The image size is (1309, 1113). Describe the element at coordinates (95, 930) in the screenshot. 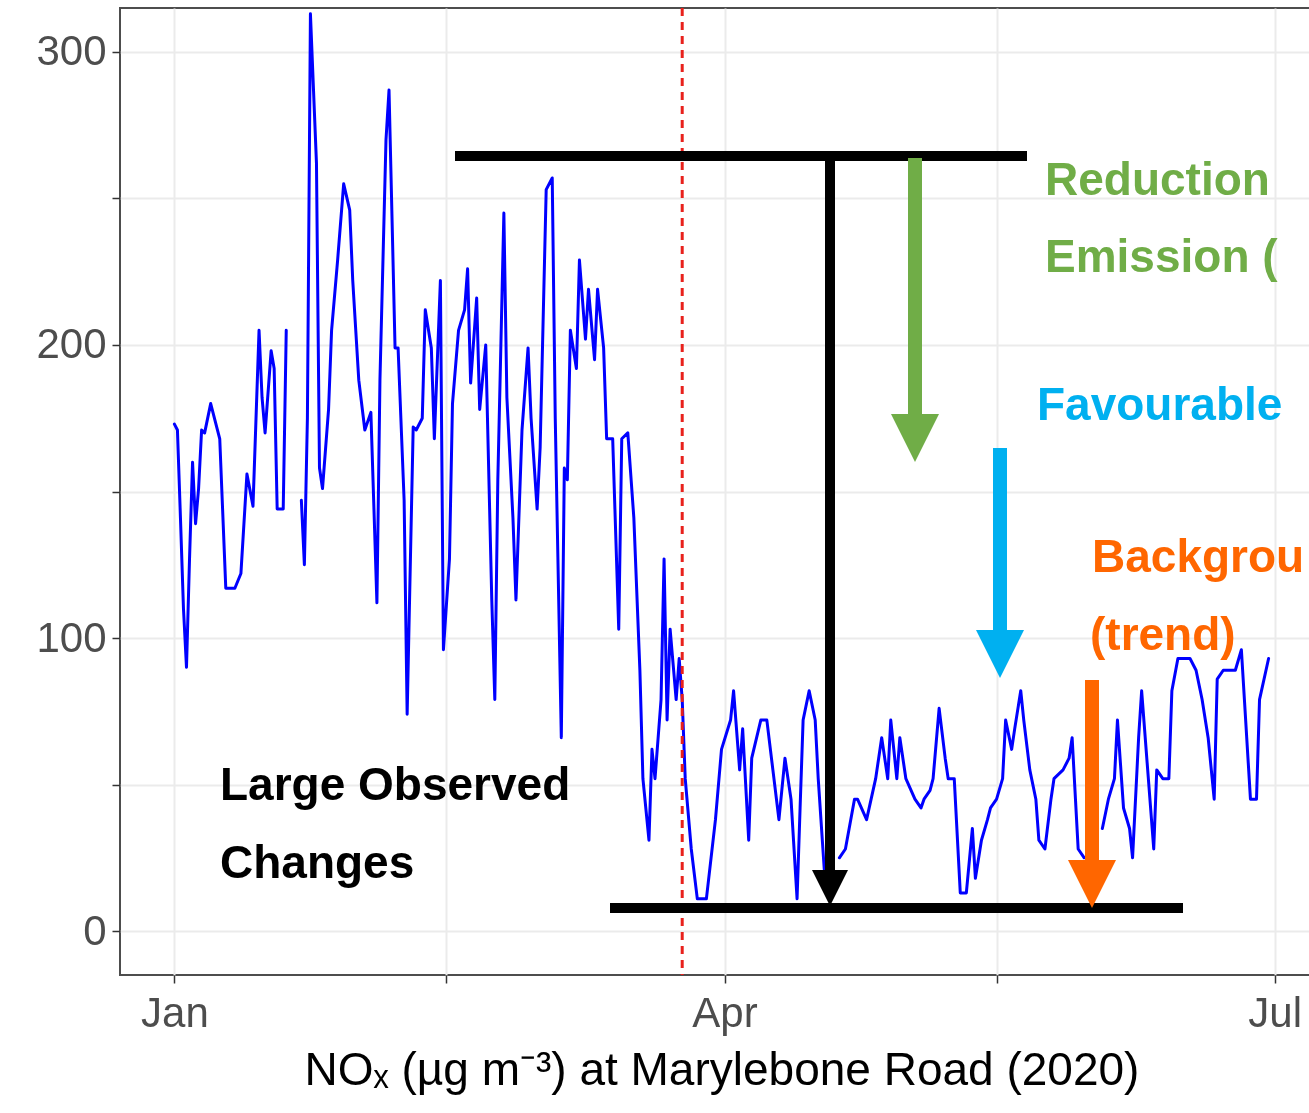

I see `y-tick-label: 0` at that location.